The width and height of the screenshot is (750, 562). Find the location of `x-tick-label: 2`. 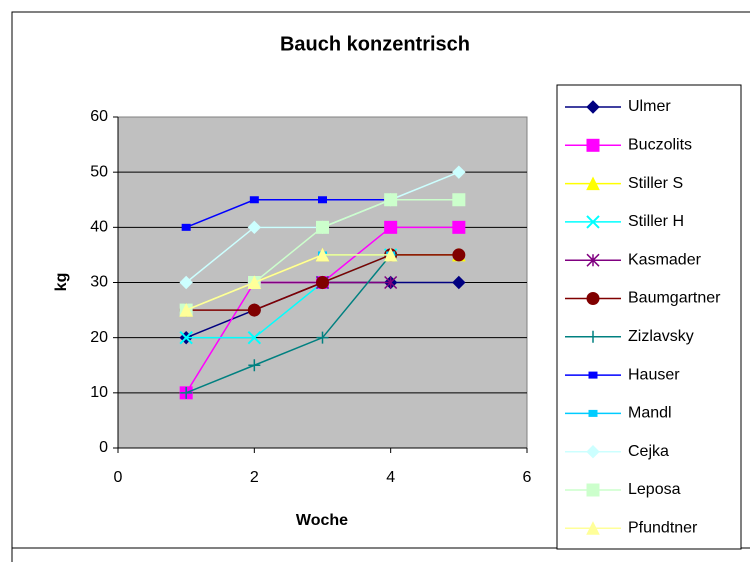

x-tick-label: 2 is located at coordinates (254, 477).